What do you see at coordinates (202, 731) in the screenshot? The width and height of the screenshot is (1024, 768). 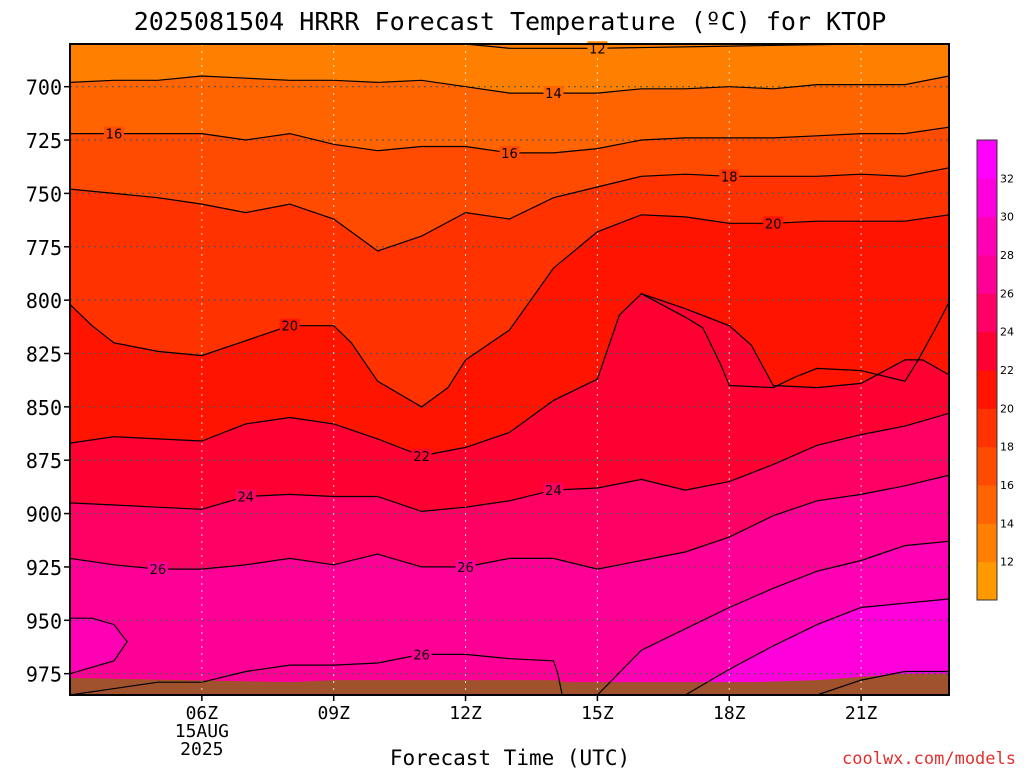 I see `x-tick-label: 15AUG` at bounding box center [202, 731].